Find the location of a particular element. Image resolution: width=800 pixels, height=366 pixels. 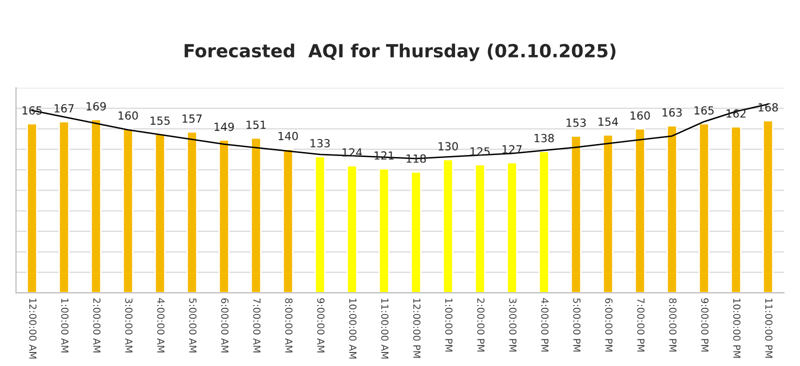

x-tick-label: 3:00:00 PM is located at coordinates (513, 325).